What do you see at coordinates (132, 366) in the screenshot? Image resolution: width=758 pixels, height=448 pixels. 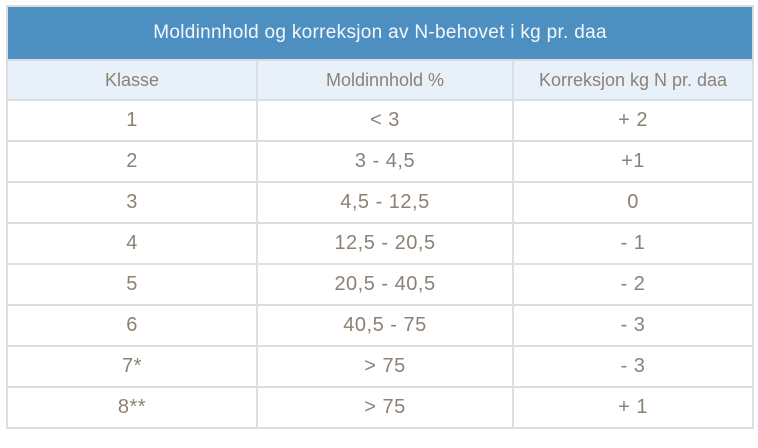 I see `cell-klasse: 7*` at bounding box center [132, 366].